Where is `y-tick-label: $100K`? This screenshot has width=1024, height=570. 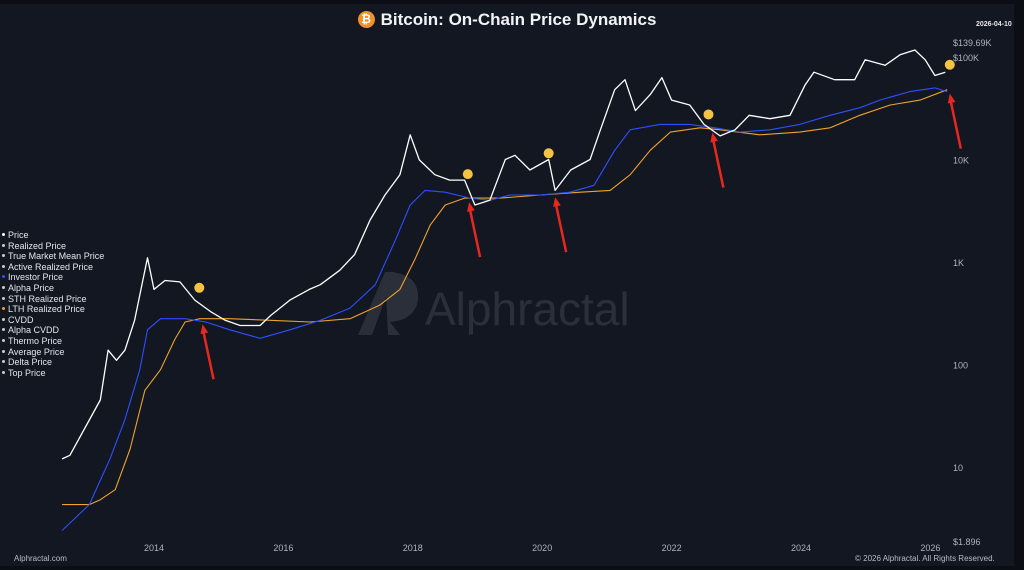 y-tick-label: $100K is located at coordinates (966, 58).